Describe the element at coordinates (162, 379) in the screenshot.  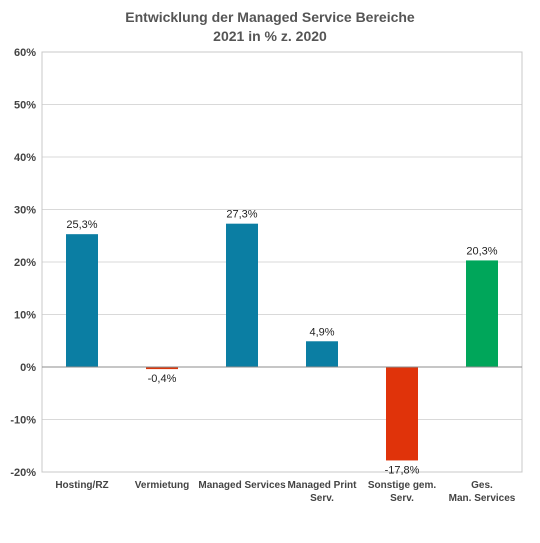
I see `data-label: -0,4%` at that location.